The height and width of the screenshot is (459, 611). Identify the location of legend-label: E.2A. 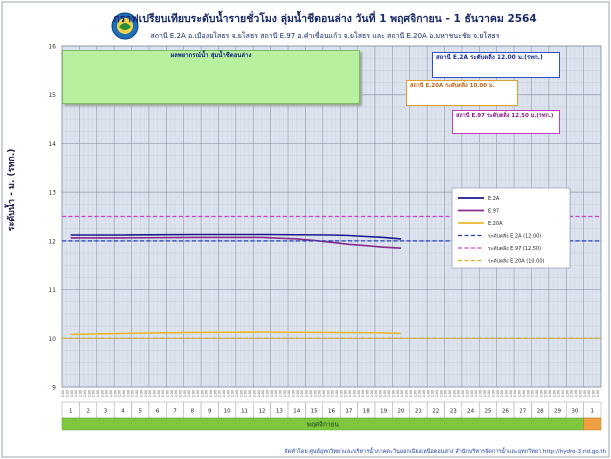
(494, 199).